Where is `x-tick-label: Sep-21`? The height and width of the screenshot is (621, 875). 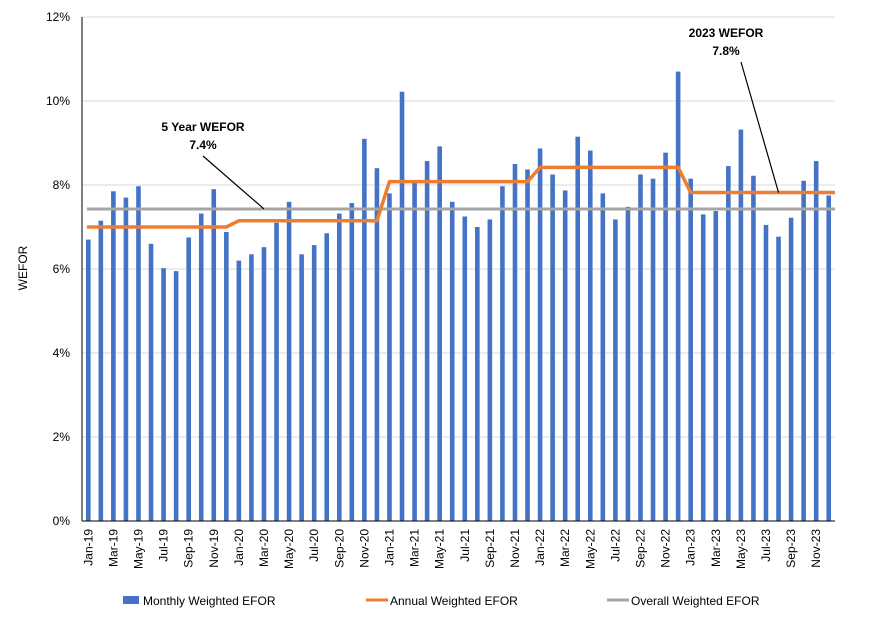
x-tick-label: Sep-21 is located at coordinates (490, 548).